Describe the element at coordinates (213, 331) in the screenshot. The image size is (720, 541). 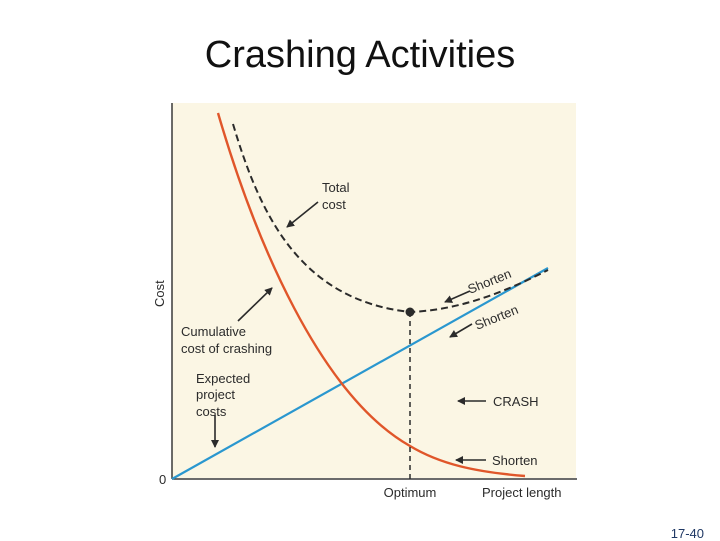
I see `label-cumulative-1: Cumulative` at that location.